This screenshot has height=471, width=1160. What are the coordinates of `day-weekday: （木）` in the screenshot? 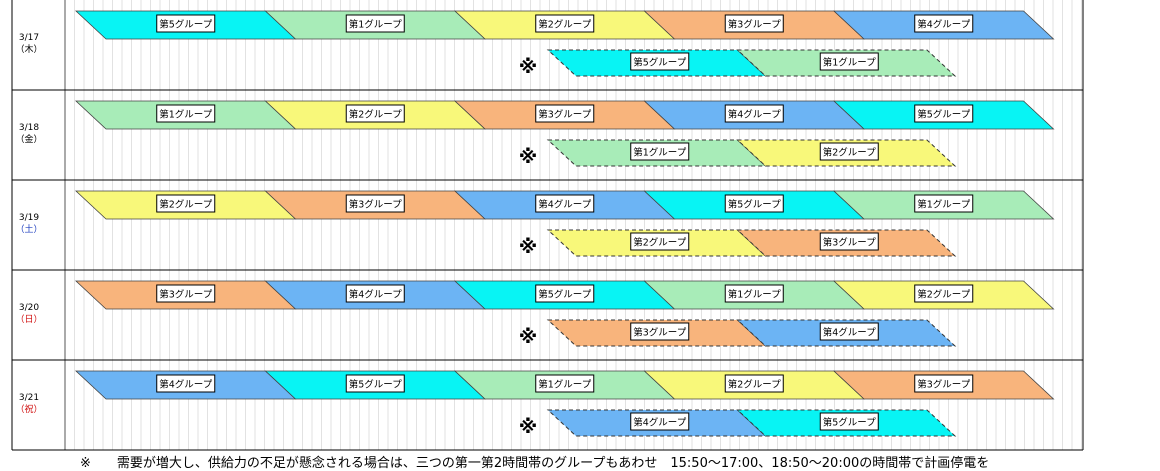 It's located at (28, 49).